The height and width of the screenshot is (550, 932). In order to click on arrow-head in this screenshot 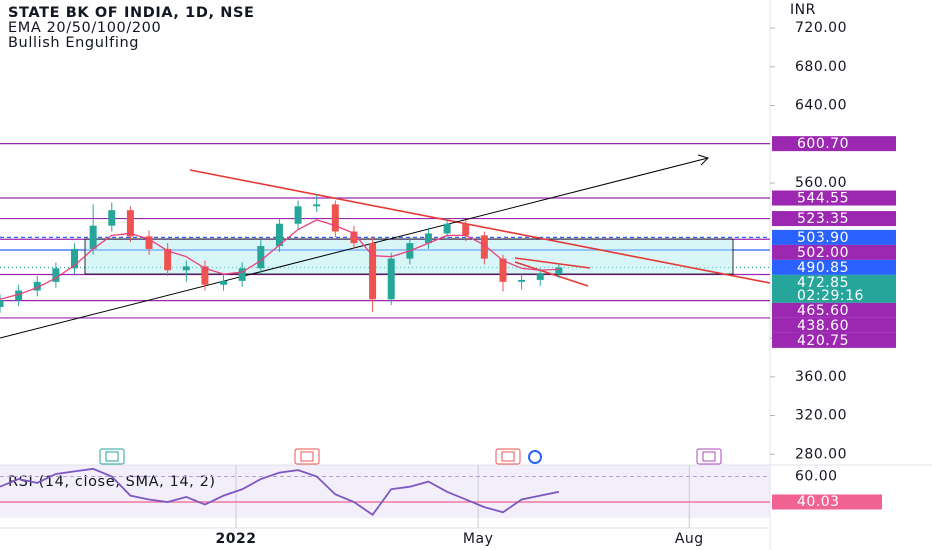, I will do `click(703, 160)`.